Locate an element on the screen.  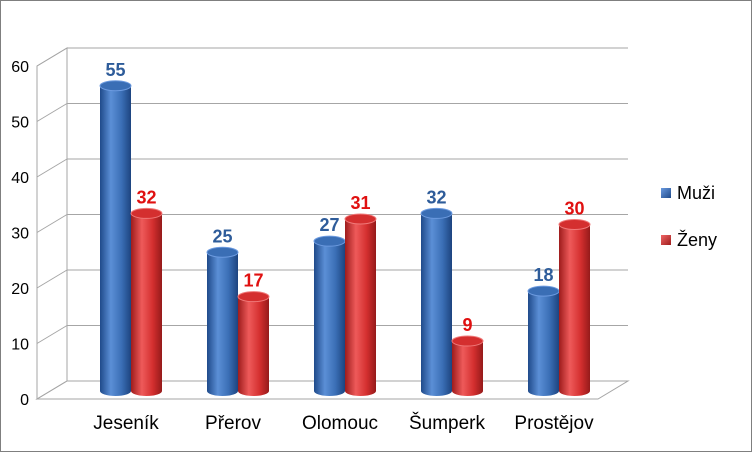
y-axis-ticks: 0 10 20 30 40 50 60 is located at coordinates (20, 234).